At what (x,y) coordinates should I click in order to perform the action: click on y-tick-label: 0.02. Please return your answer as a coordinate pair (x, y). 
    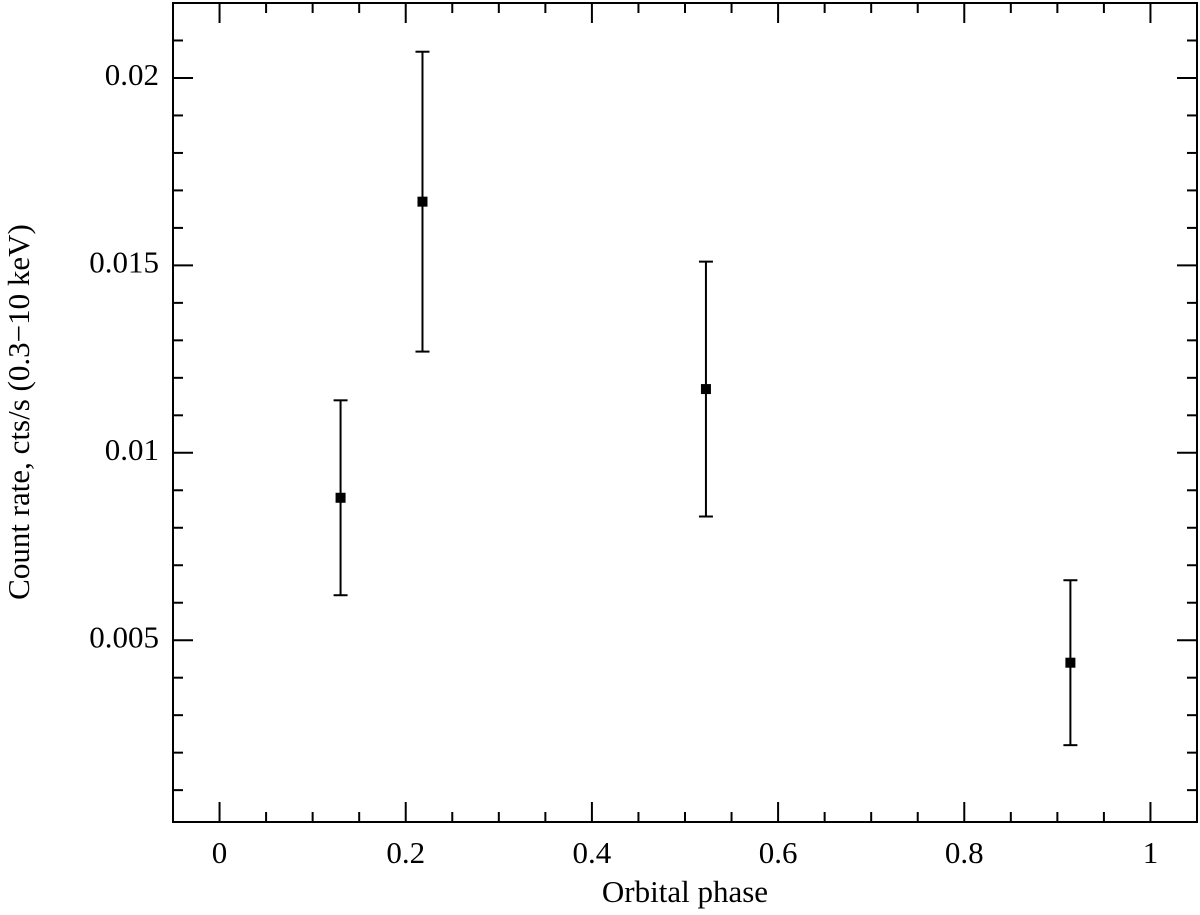
    Looking at the image, I should click on (132, 74).